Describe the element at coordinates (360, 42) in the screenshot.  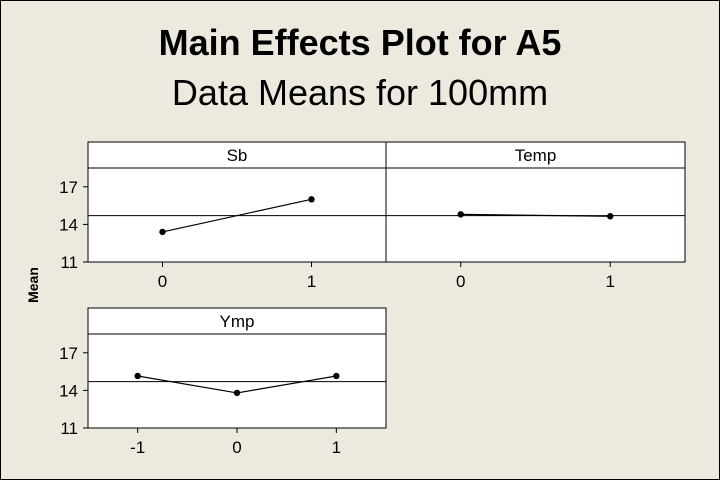
I see `chart-title: Main Effects Plot for A5` at that location.